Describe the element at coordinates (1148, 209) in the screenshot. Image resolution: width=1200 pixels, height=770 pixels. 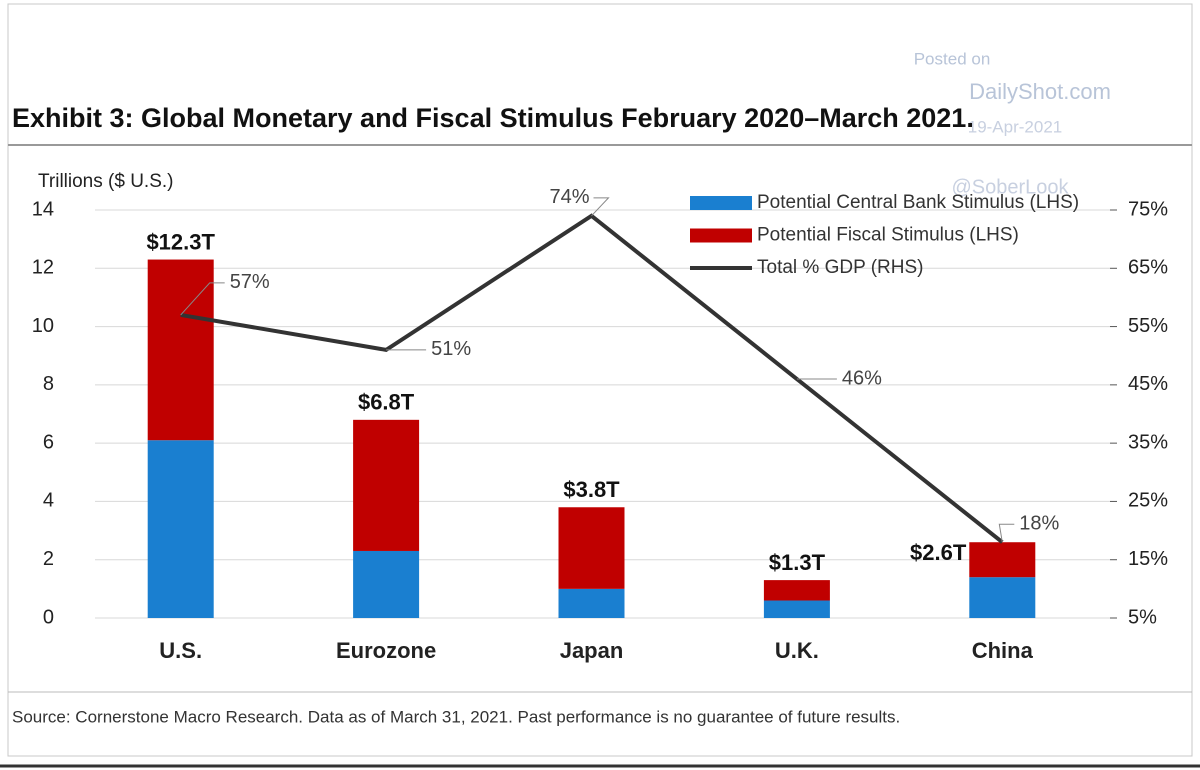
I see `y2-tick-label: 75%` at that location.